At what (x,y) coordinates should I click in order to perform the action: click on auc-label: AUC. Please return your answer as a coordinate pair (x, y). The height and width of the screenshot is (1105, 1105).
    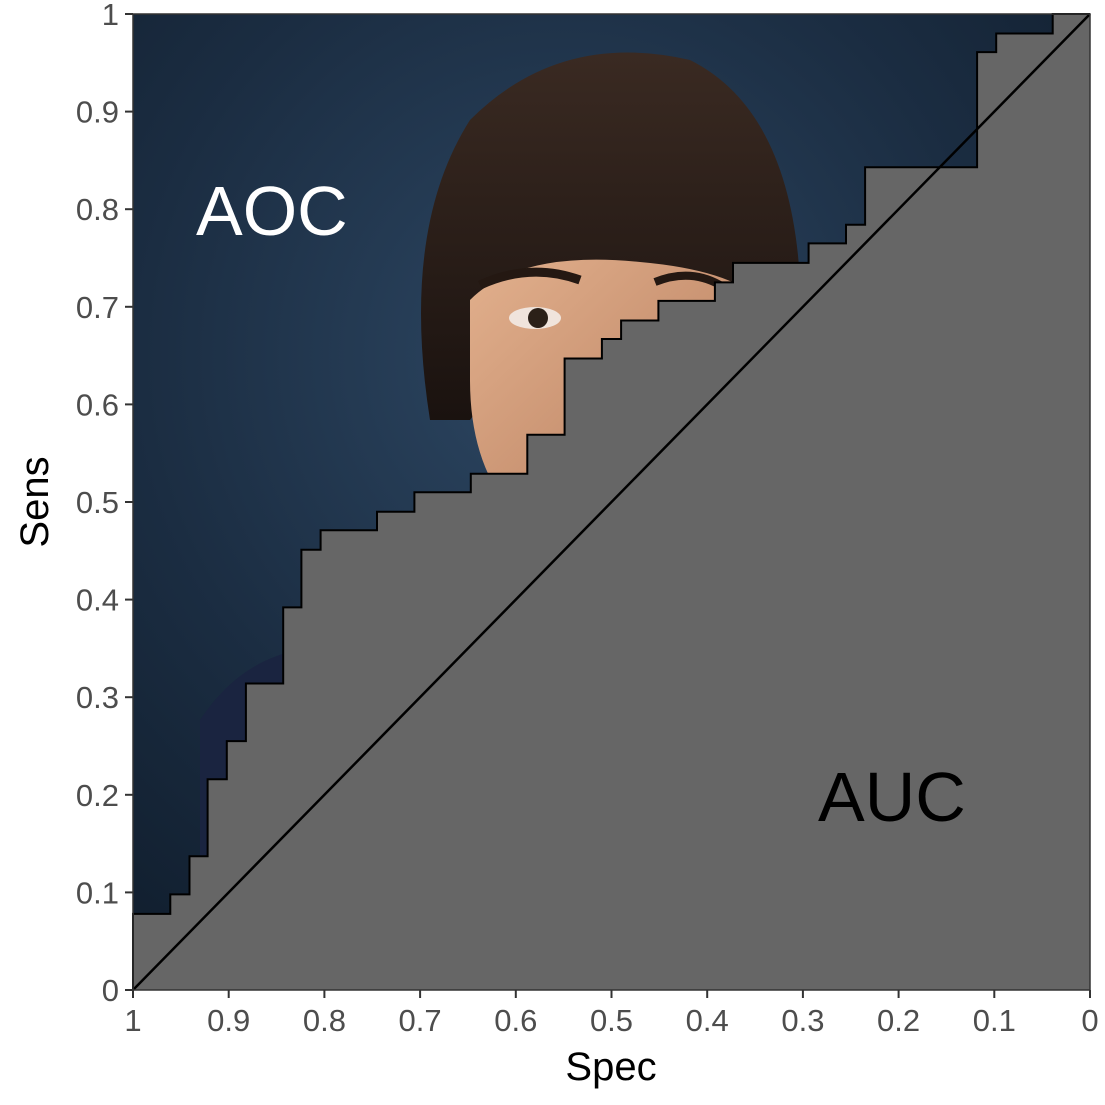
    Looking at the image, I should click on (892, 797).